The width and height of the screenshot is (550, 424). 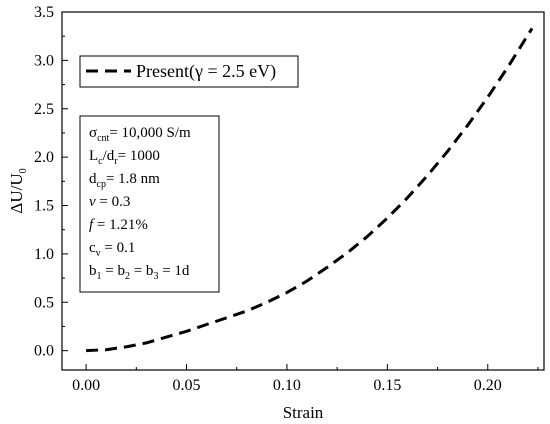 What do you see at coordinates (139, 272) in the screenshot?
I see `parameter-line: b1 = b2 = b3 = 1d` at bounding box center [139, 272].